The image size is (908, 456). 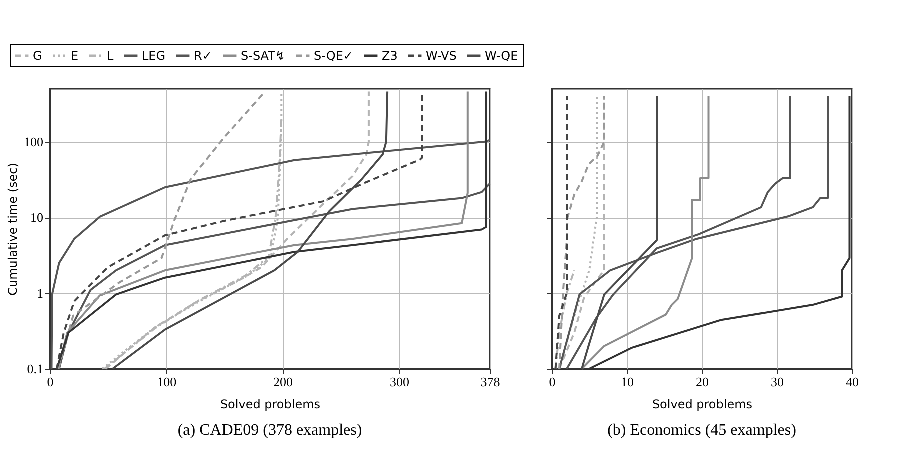 I want to click on y-tick-label: 0.1, so click(x=35, y=369).